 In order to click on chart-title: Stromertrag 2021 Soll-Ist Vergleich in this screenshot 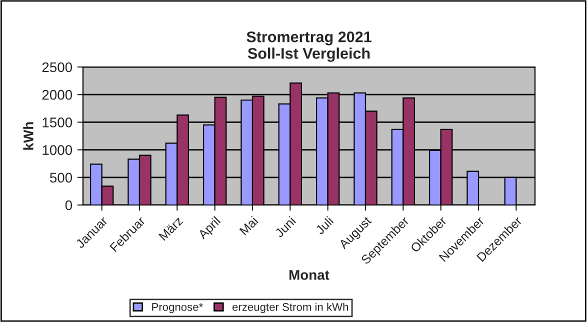, I will do `click(309, 46)`.